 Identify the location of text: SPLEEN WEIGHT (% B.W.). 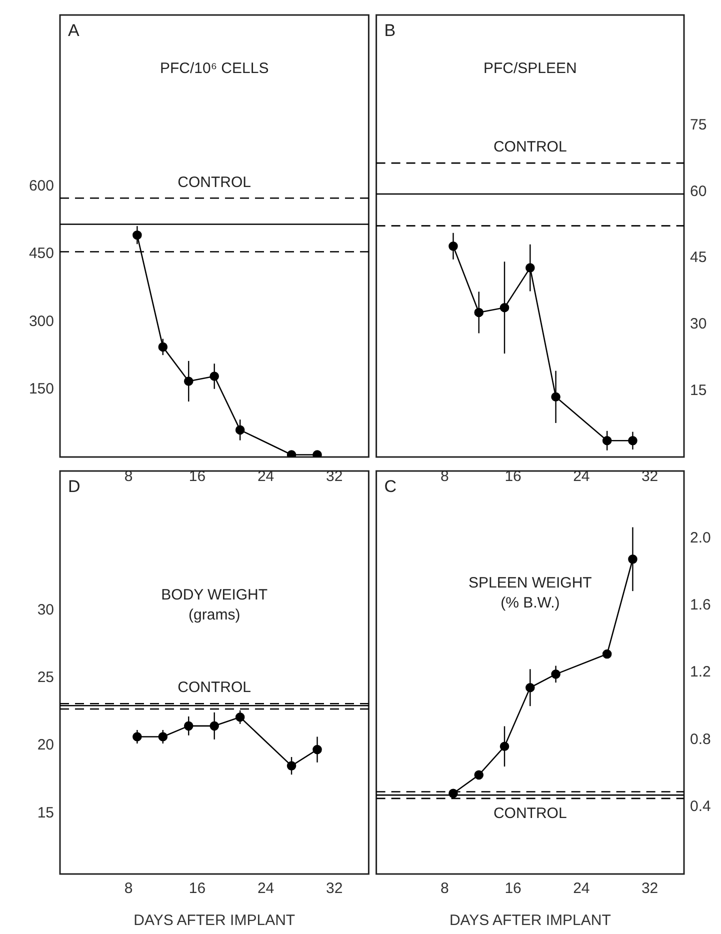
(530, 593).